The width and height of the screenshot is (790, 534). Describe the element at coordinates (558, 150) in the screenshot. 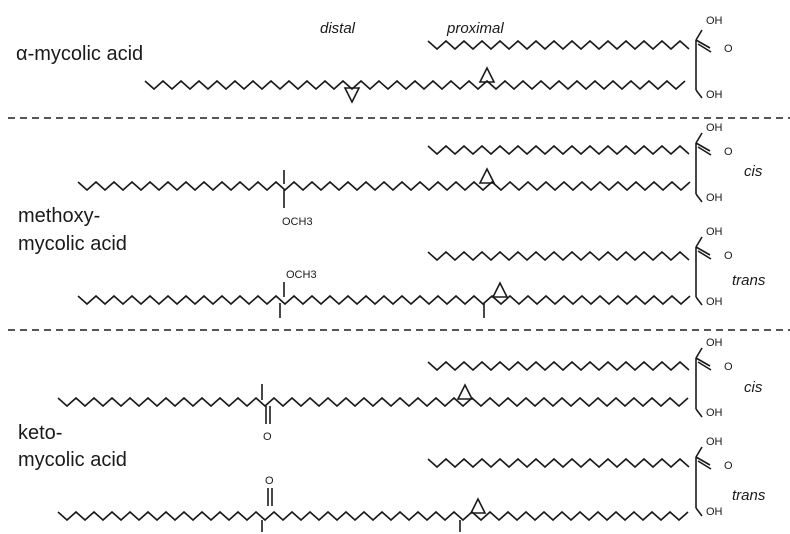

I see `methoxy-cis-upper-chain` at that location.